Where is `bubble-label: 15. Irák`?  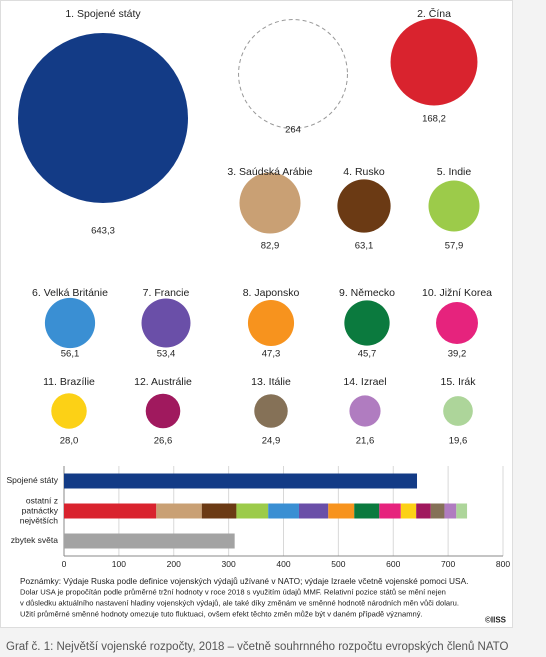 bubble-label: 15. Irák is located at coordinates (458, 382).